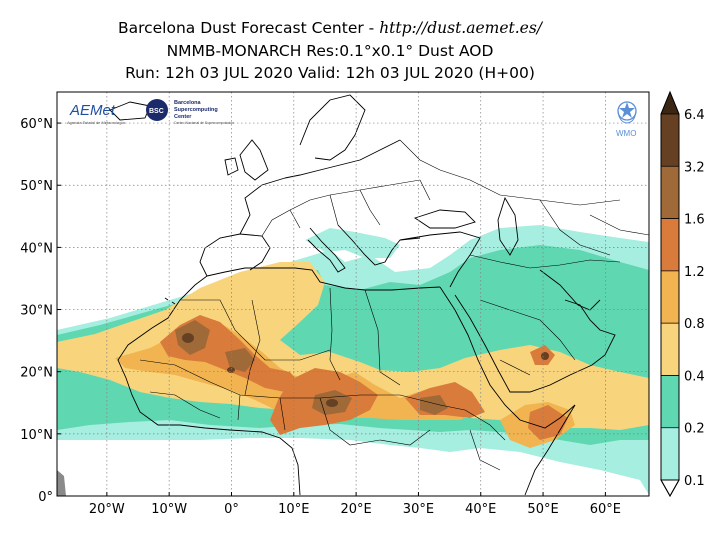 This screenshot has width=724, height=533. Describe the element at coordinates (550, 450) in the screenshot. I see `east-africa-coast` at that location.